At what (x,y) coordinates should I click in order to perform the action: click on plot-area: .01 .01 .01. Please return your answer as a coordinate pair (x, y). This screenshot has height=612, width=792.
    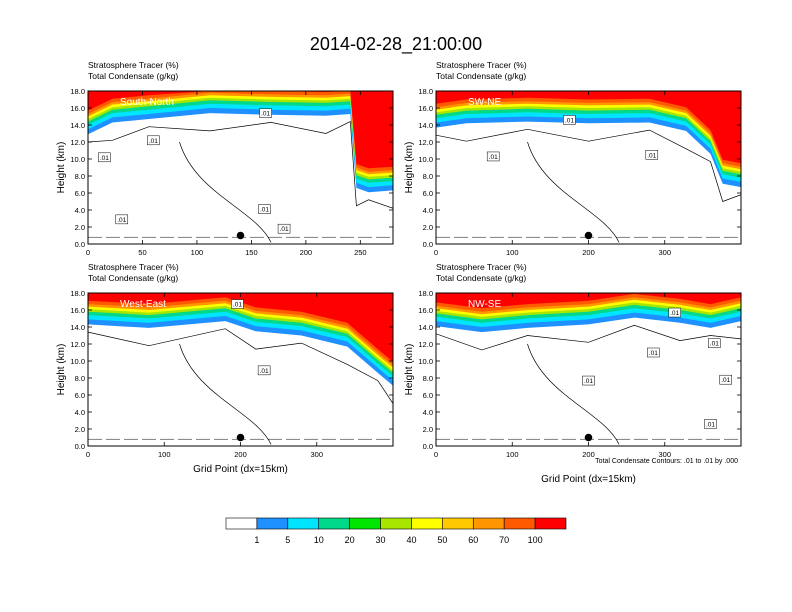
    Looking at the image, I should click on (588, 167).